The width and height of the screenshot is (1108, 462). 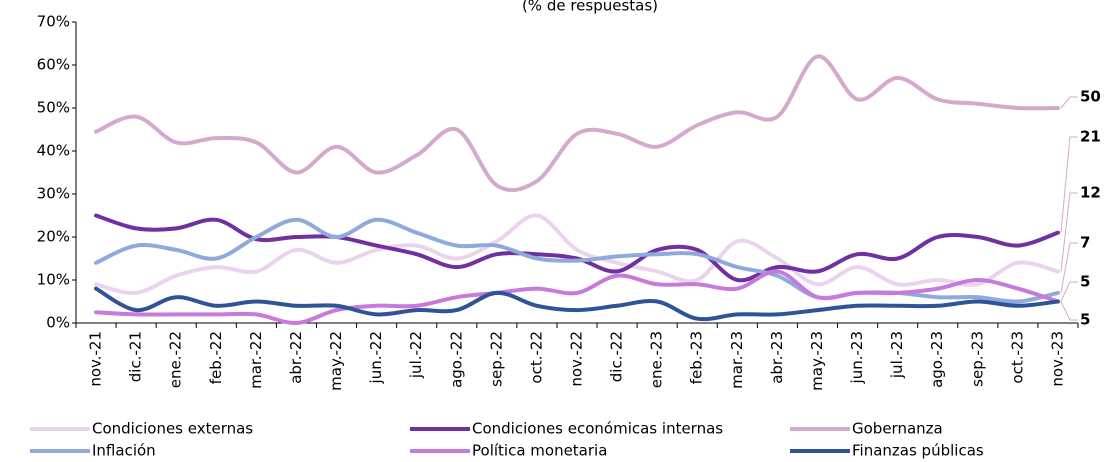 I want to click on x-tick-label: nov.-23, so click(x=1057, y=359).